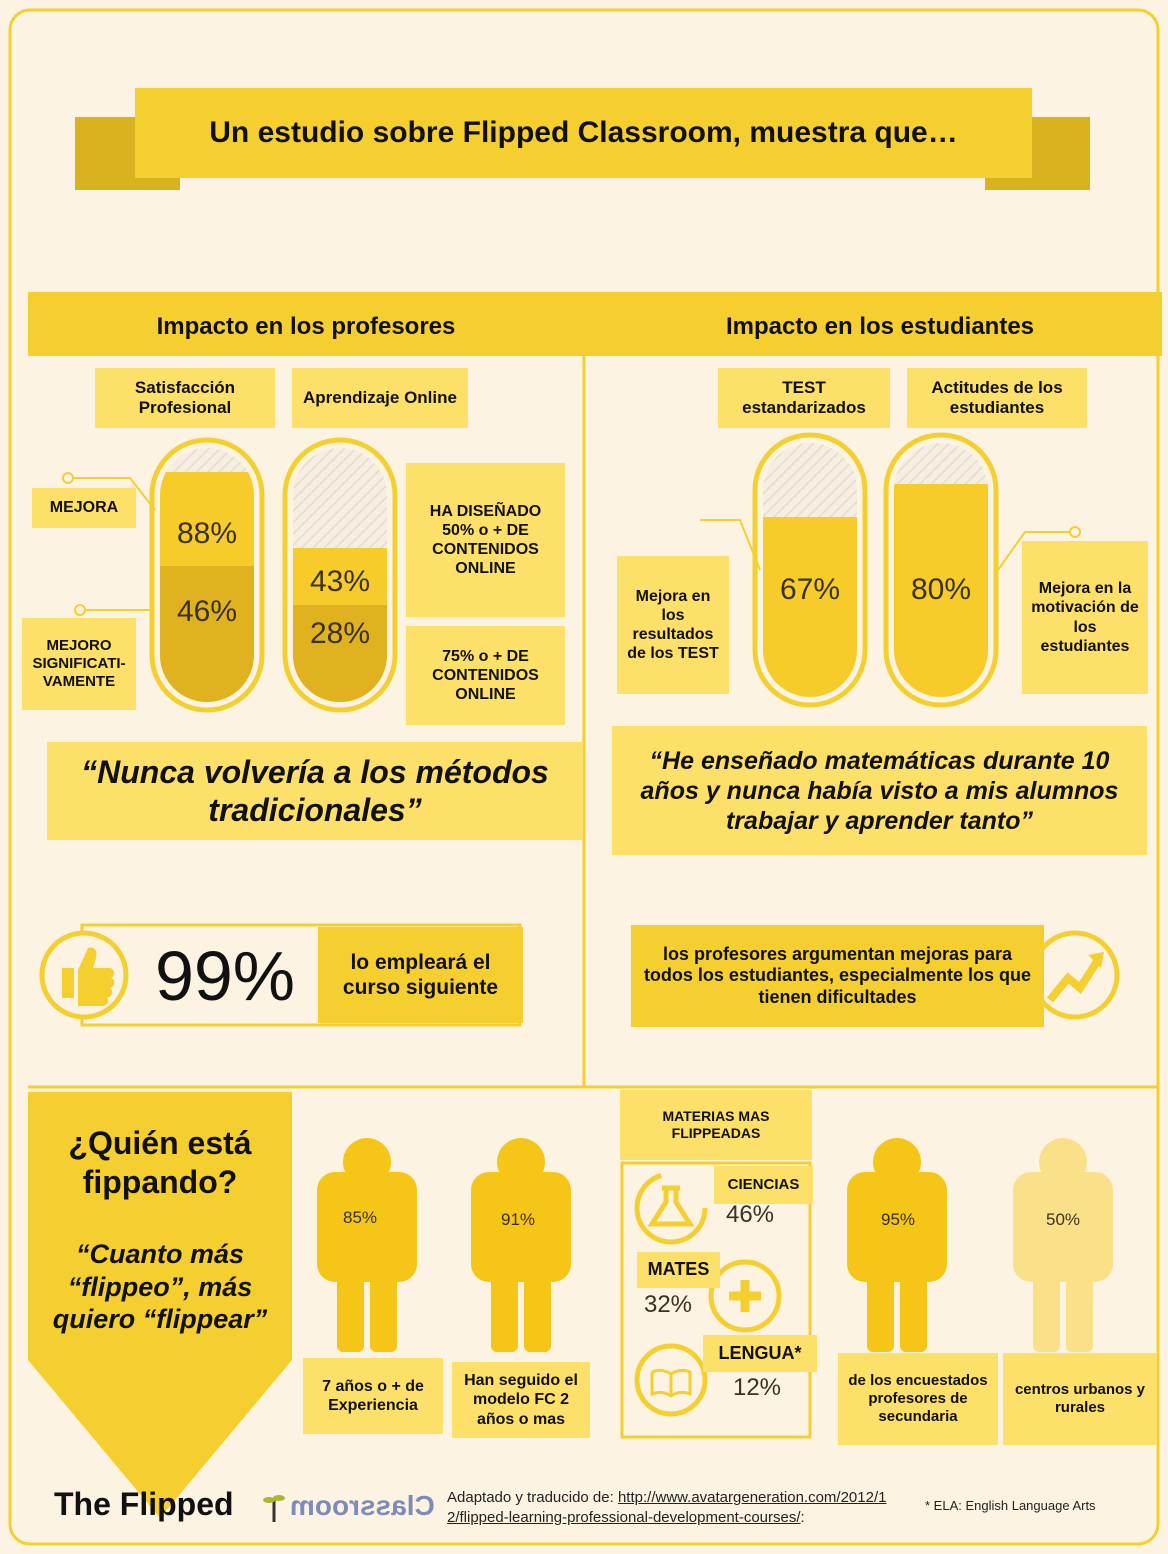  I want to click on logo-sprout, so click(274, 1510).